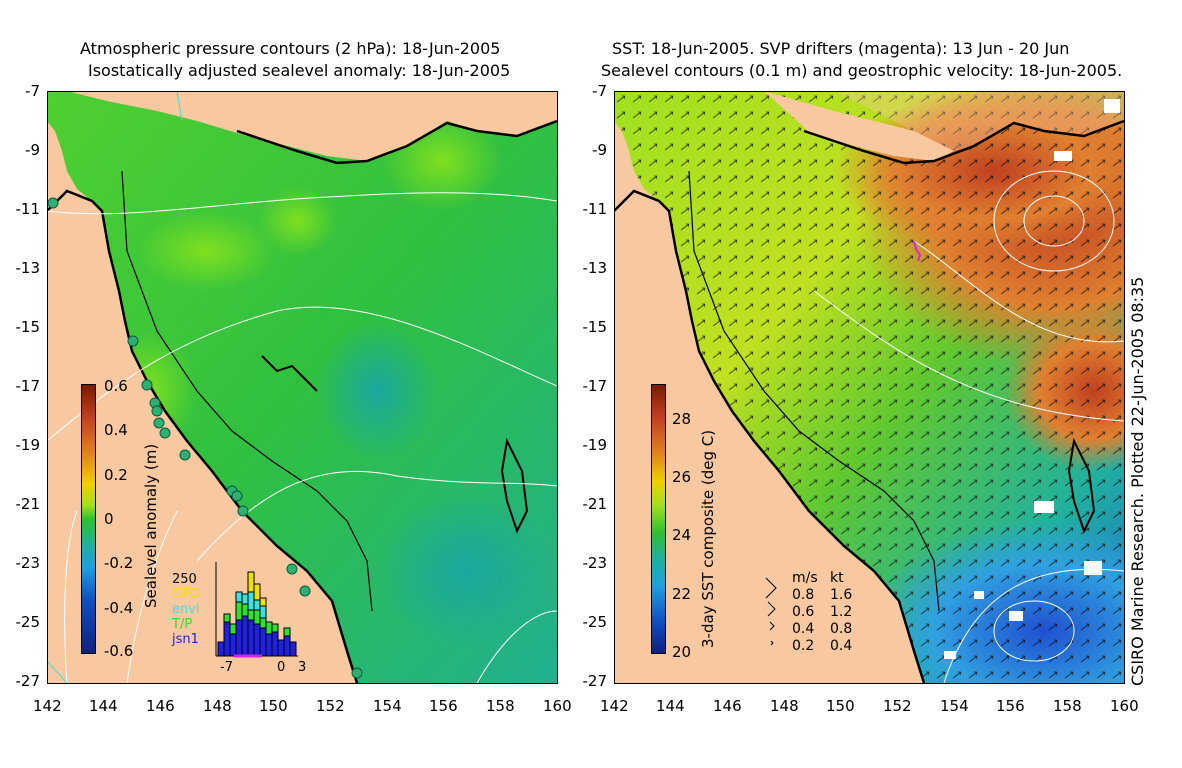 Image resolution: width=1182 pixels, height=768 pixels. What do you see at coordinates (954, 706) in the screenshot?
I see `right-xtick: 154` at bounding box center [954, 706].